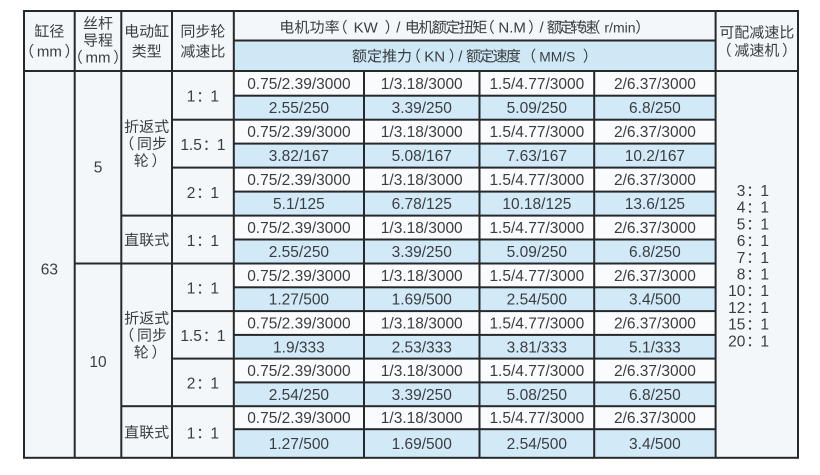  I want to click on svg-text: 13.6/125, so click(655, 204).